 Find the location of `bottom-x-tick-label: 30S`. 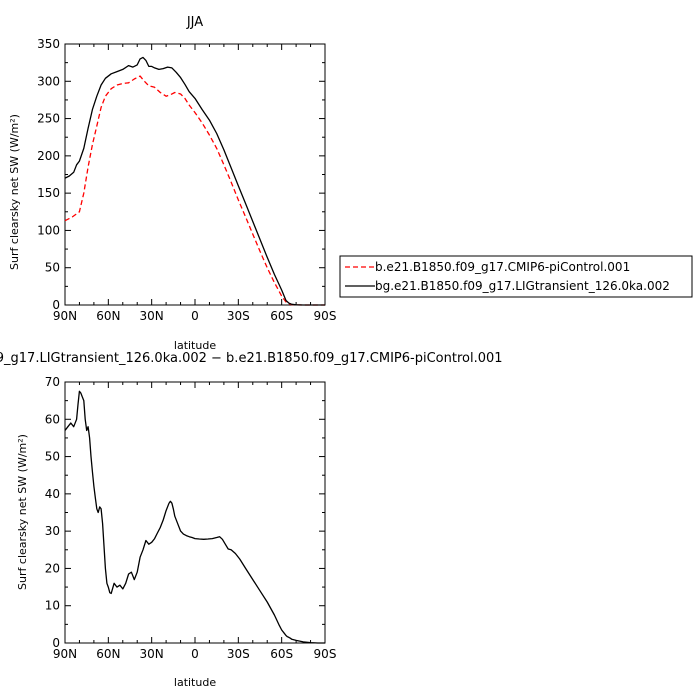

bottom-x-tick-label: 30S is located at coordinates (238, 654).